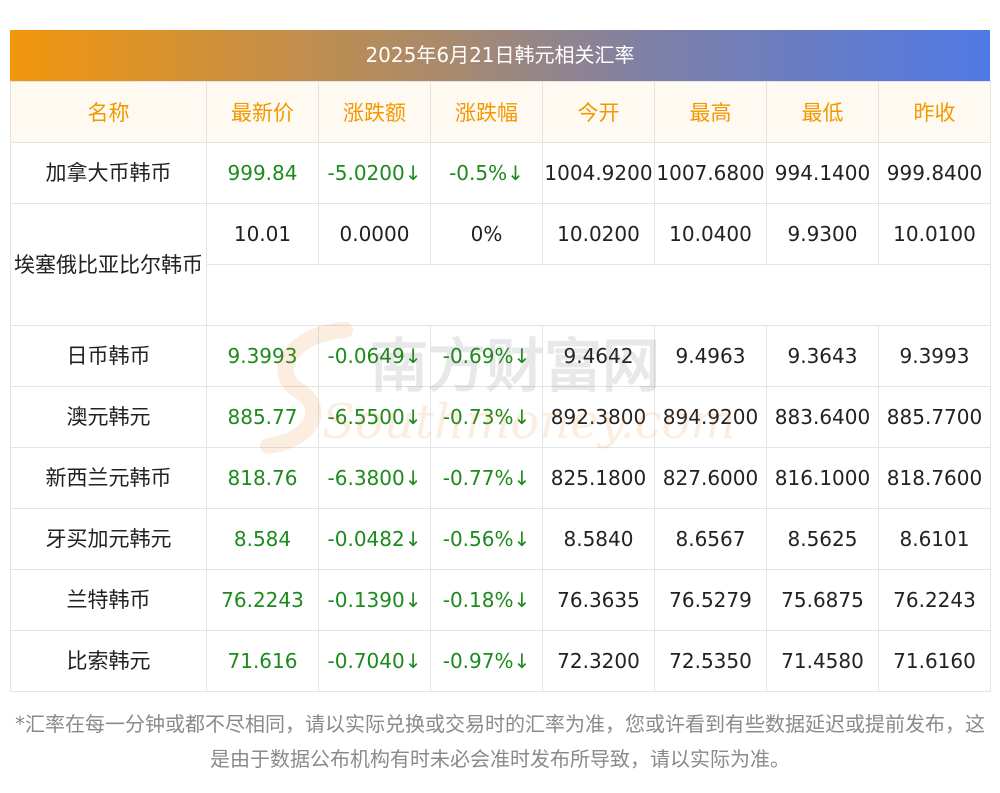  What do you see at coordinates (374, 234) in the screenshot?
I see `change-amount: 0.0000` at bounding box center [374, 234].